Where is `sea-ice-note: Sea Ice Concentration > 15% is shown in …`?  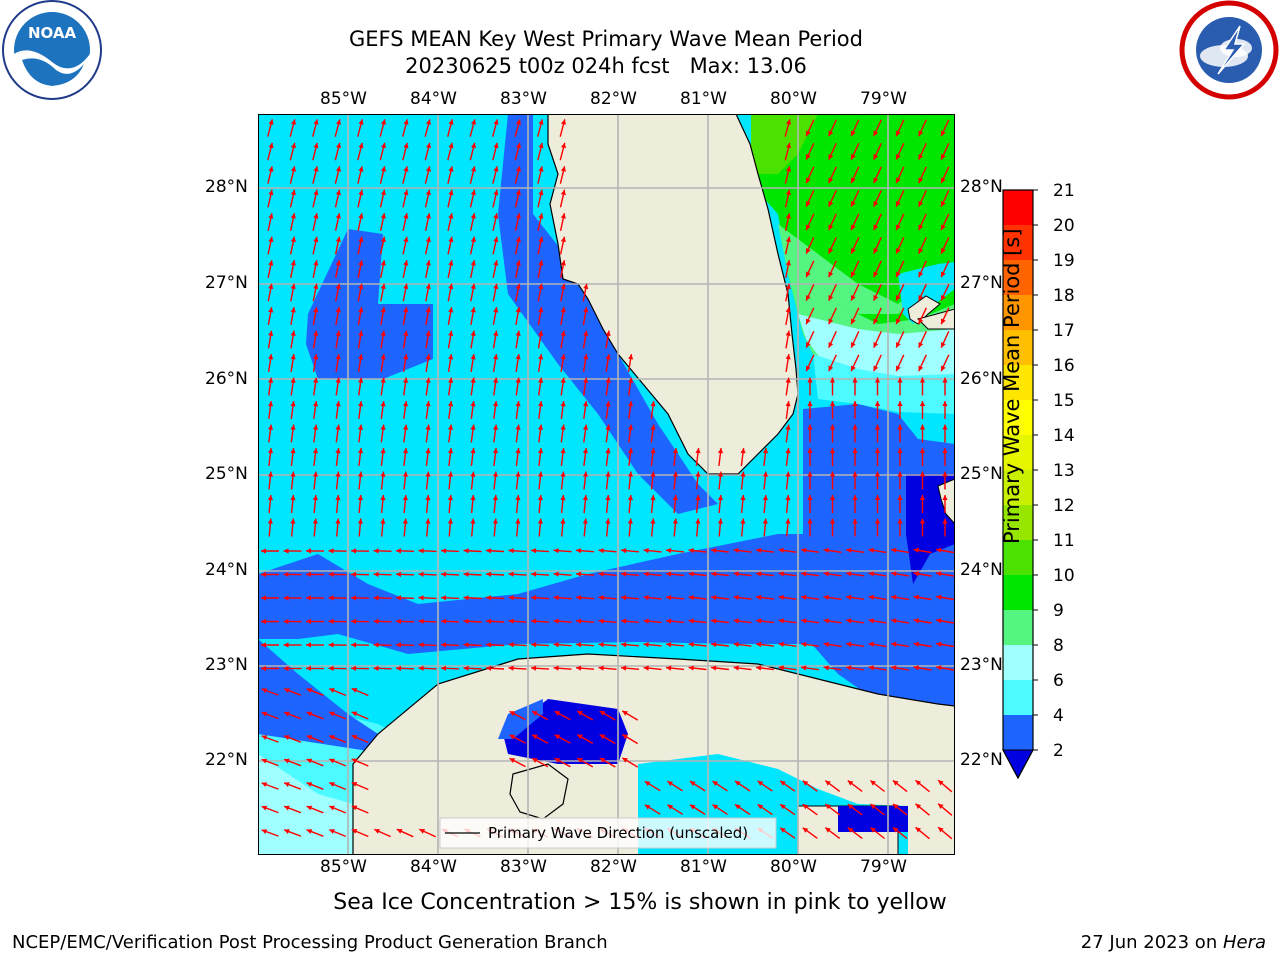 sea-ice-note: Sea Ice Concentration > 15% is shown in … is located at coordinates (640, 902).